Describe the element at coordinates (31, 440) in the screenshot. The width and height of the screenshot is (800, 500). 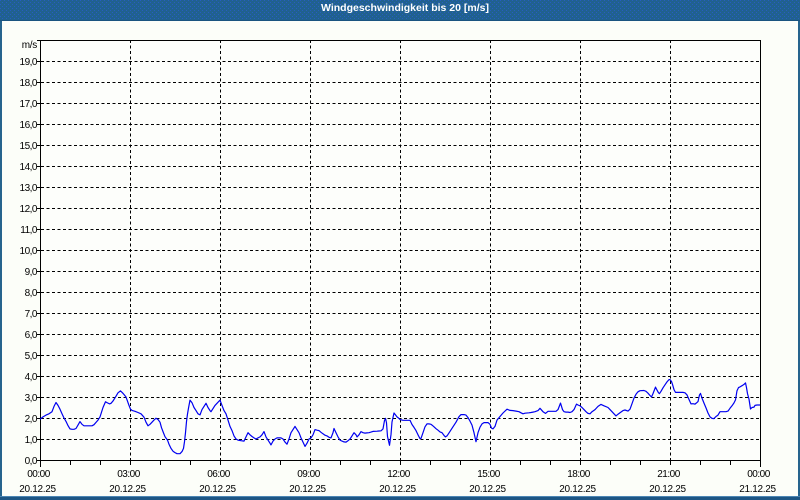
I see `svg-text: 1,0` at that location.